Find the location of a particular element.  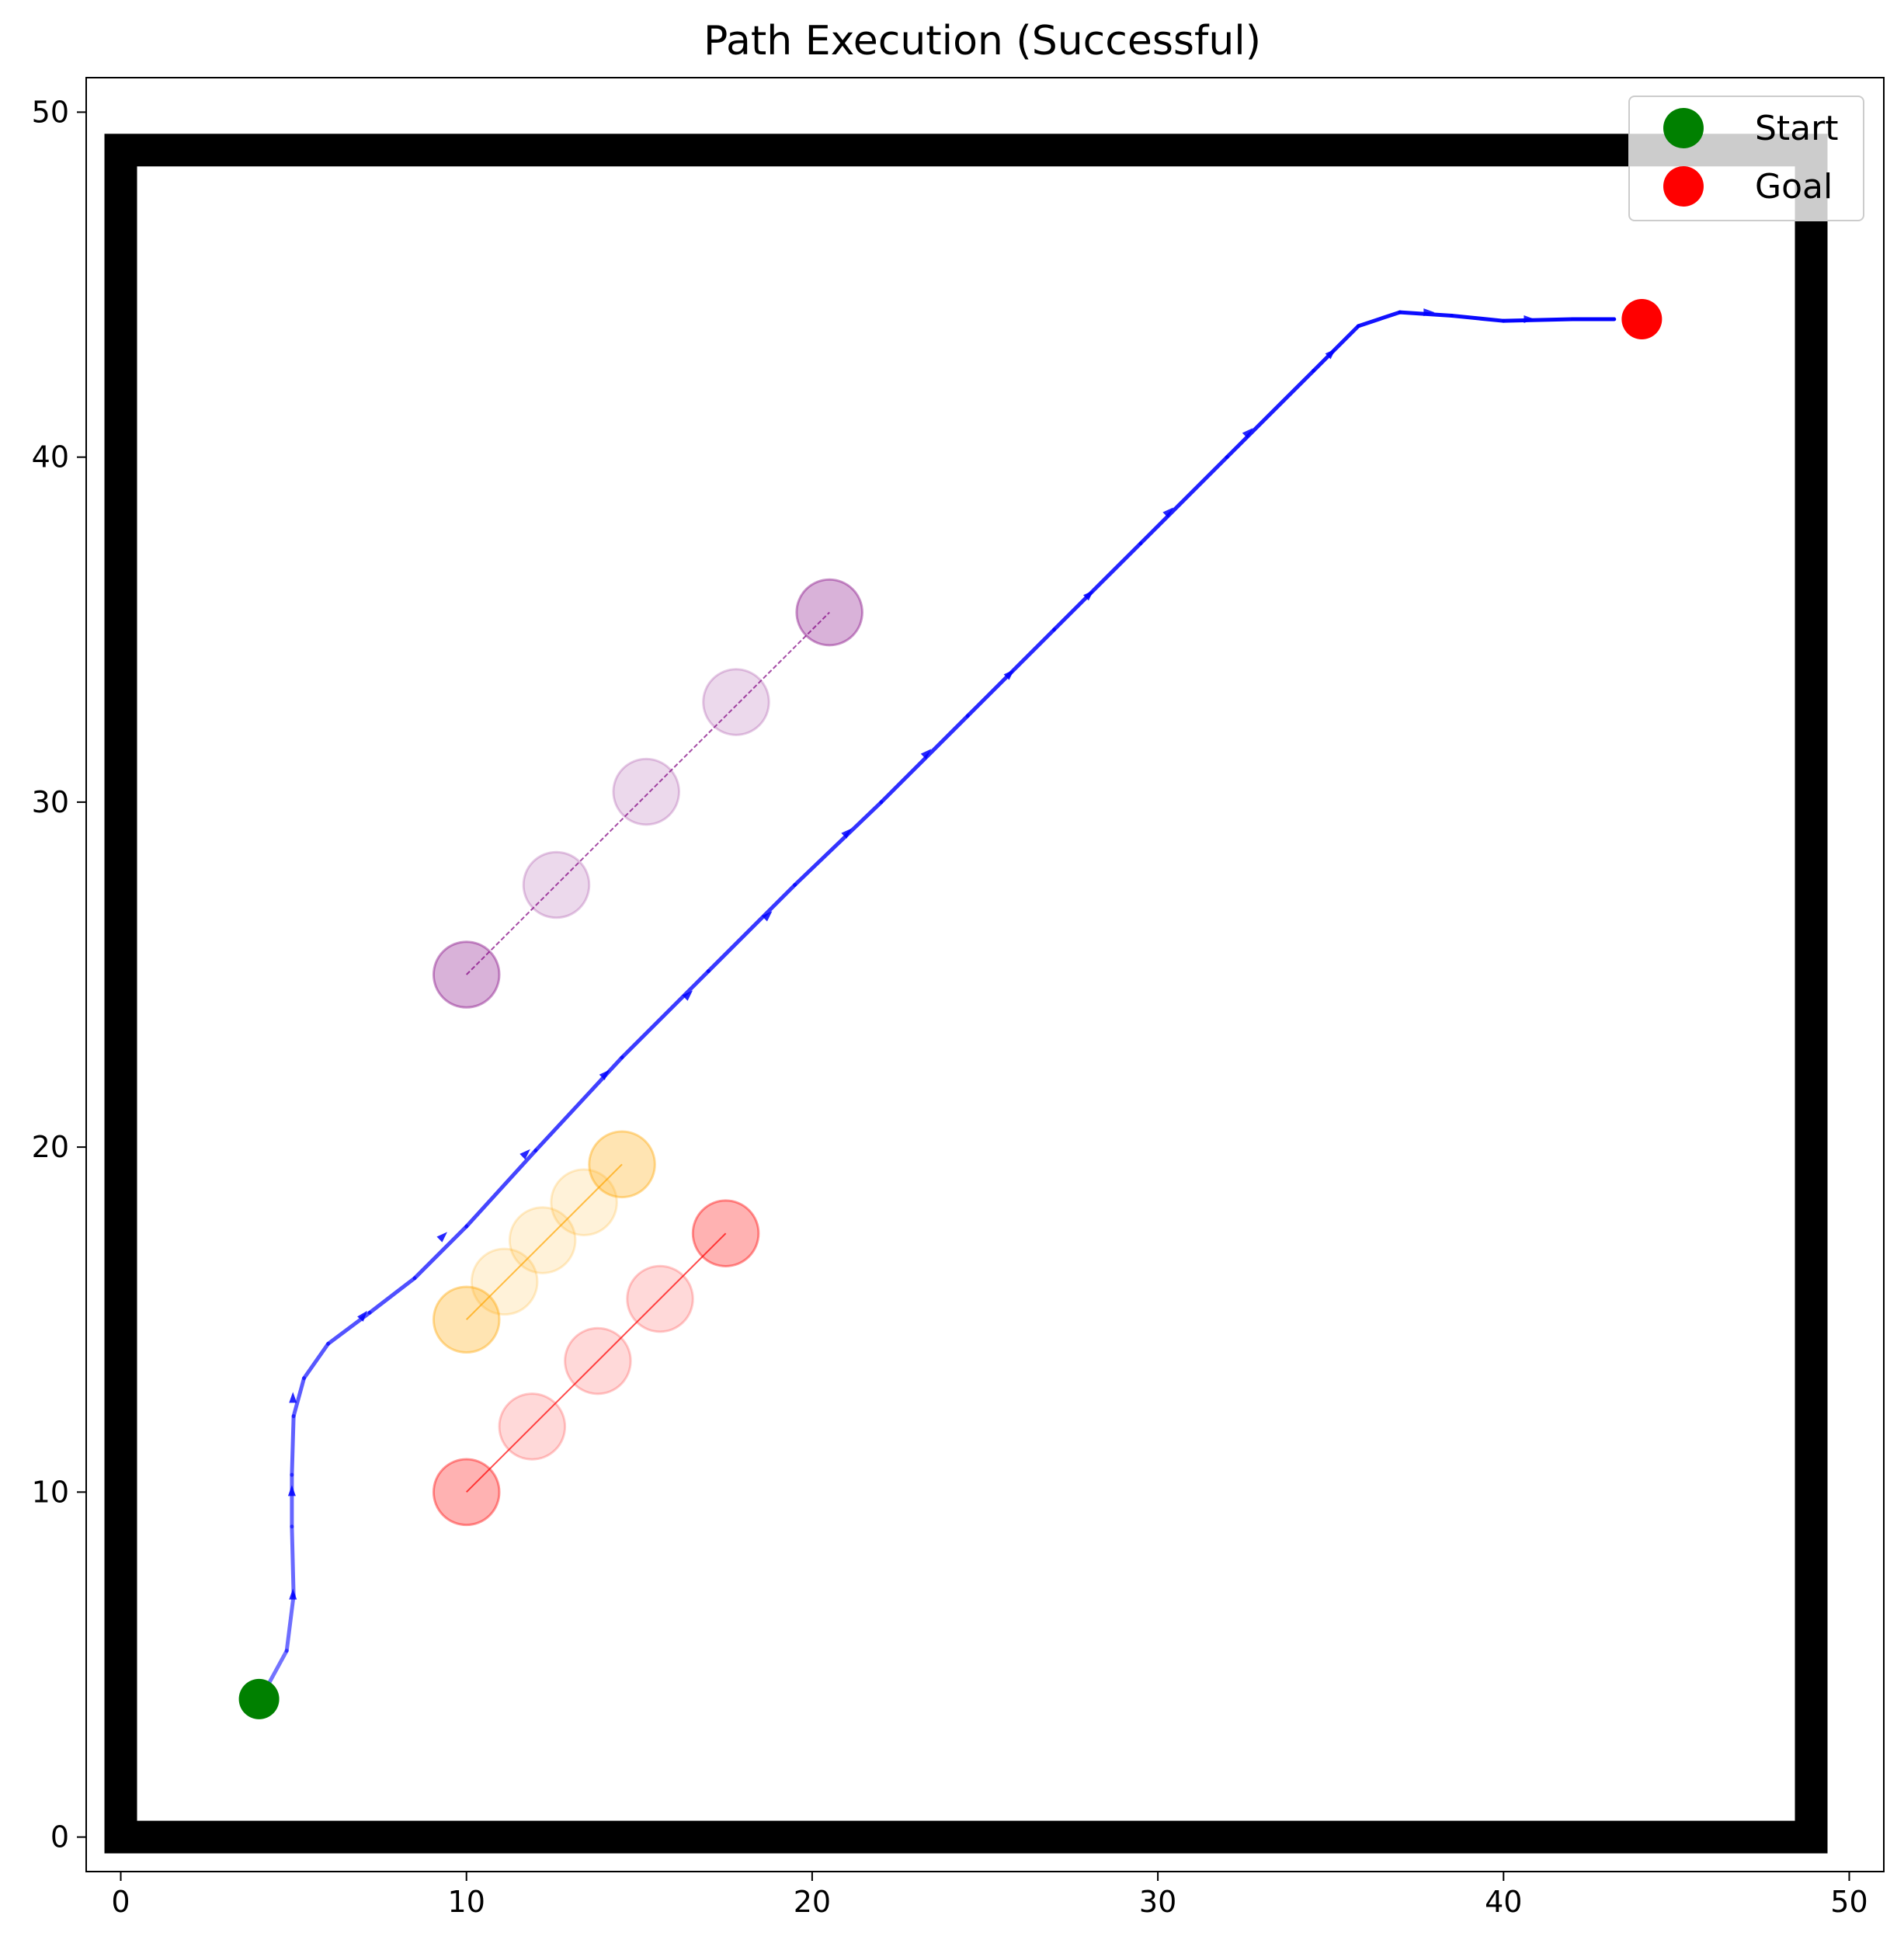

x-tick-label: 50 is located at coordinates (1849, 1902).